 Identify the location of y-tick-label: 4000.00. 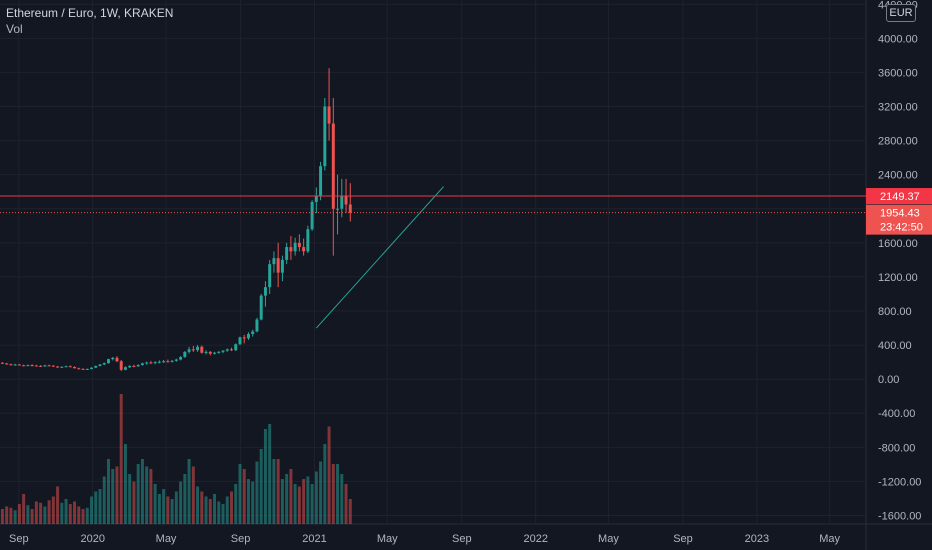
(898, 39).